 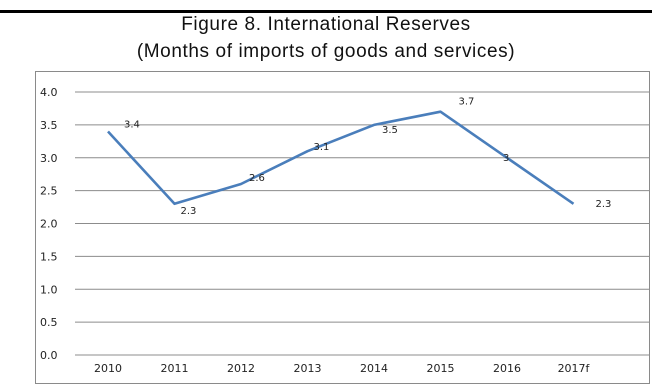 What do you see at coordinates (308, 368) in the screenshot?
I see `x-tick-label: 2013` at bounding box center [308, 368].